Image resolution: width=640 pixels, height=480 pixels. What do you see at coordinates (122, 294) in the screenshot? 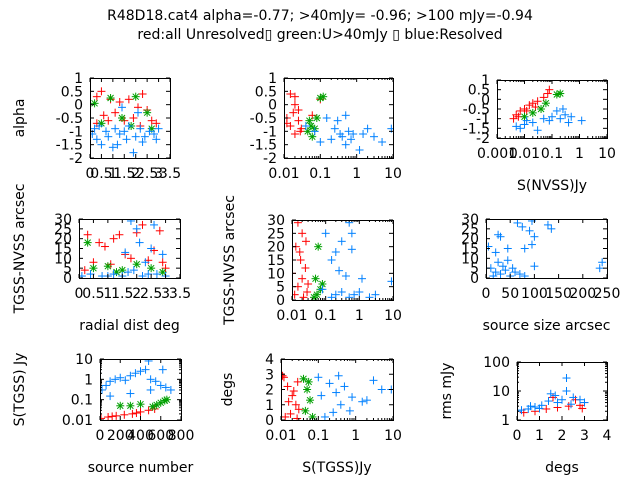
I see `x-tick-label: 1.5` at bounding box center [122, 294].